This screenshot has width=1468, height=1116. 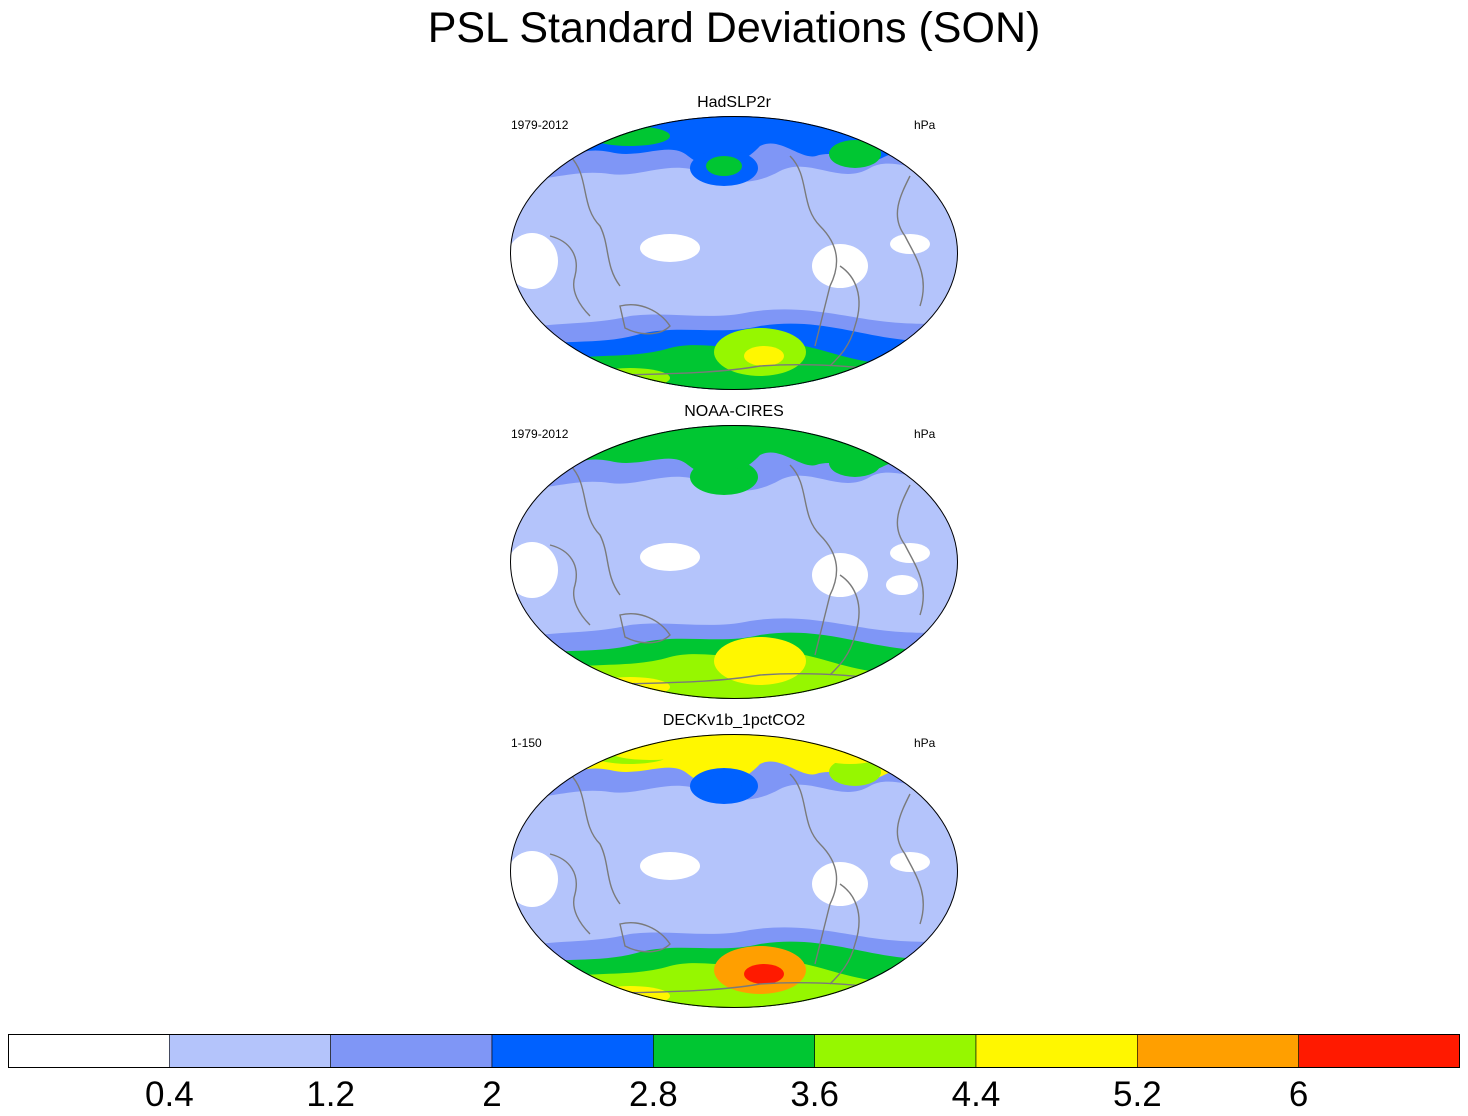 I want to click on map-panel: HadSLP2r 1979-2012 hPa, so click(x=734, y=244).